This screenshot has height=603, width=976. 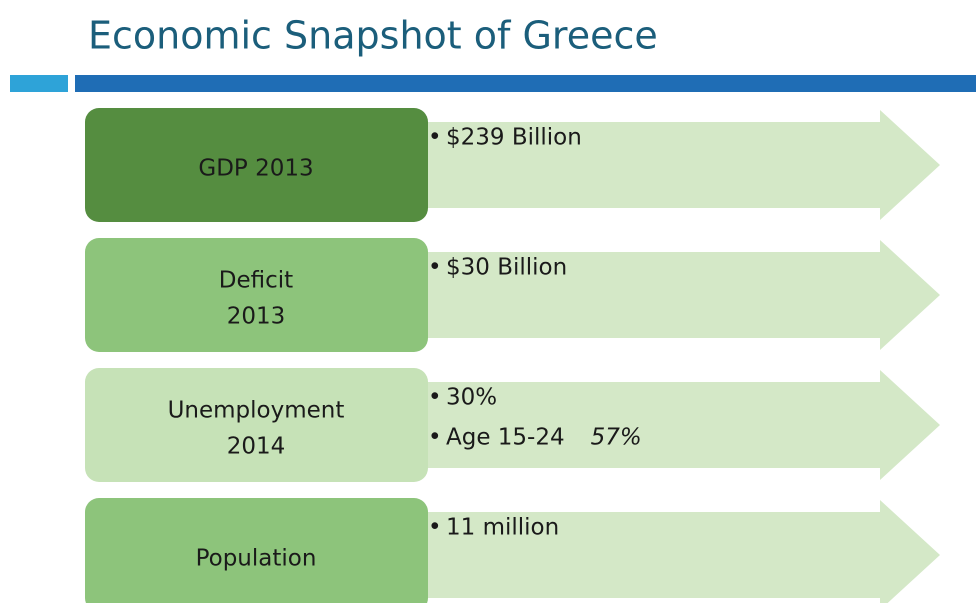 I want to click on slide-title: Economic Snapshot of Greece, so click(x=373, y=36).